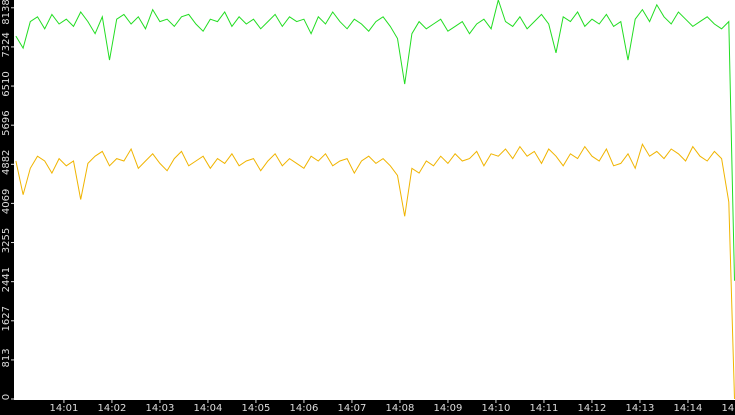  I want to click on y-tick-label: 3255, so click(6, 240).